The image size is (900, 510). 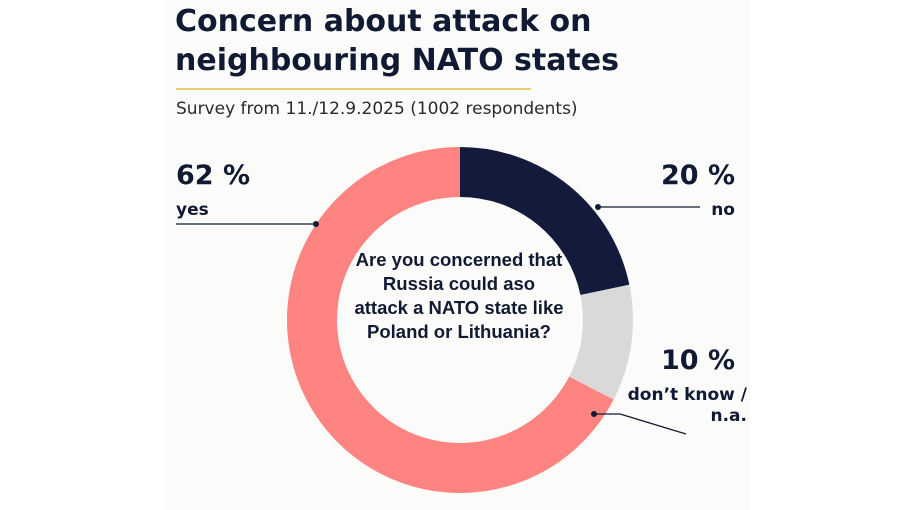 What do you see at coordinates (640, 424) in the screenshot?
I see `dont-know-leader` at bounding box center [640, 424].